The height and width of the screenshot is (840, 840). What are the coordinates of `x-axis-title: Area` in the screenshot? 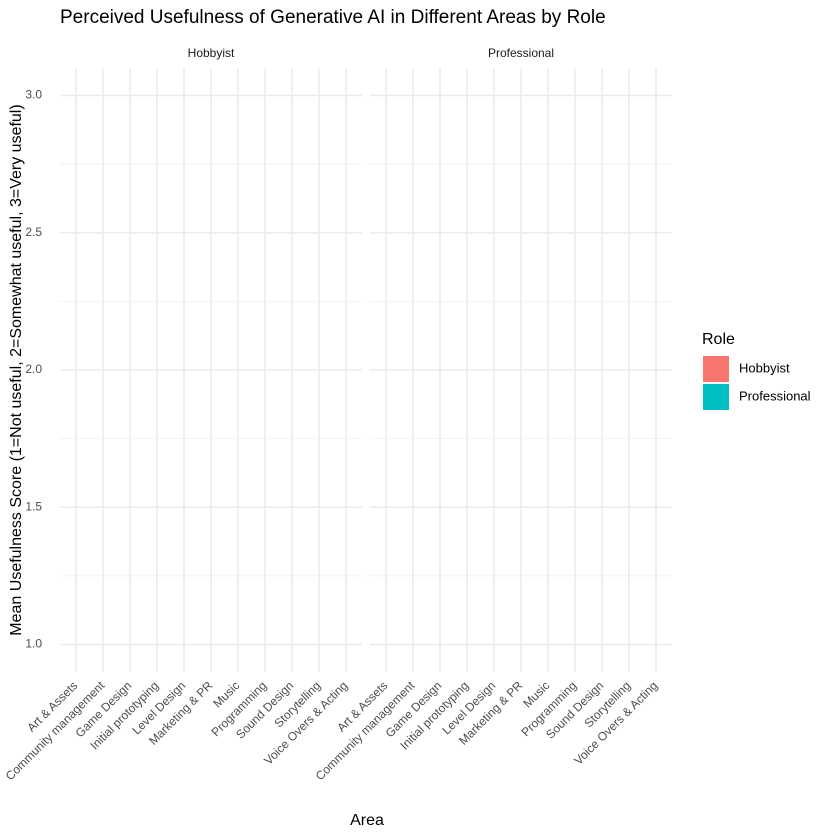 It's located at (367, 820).